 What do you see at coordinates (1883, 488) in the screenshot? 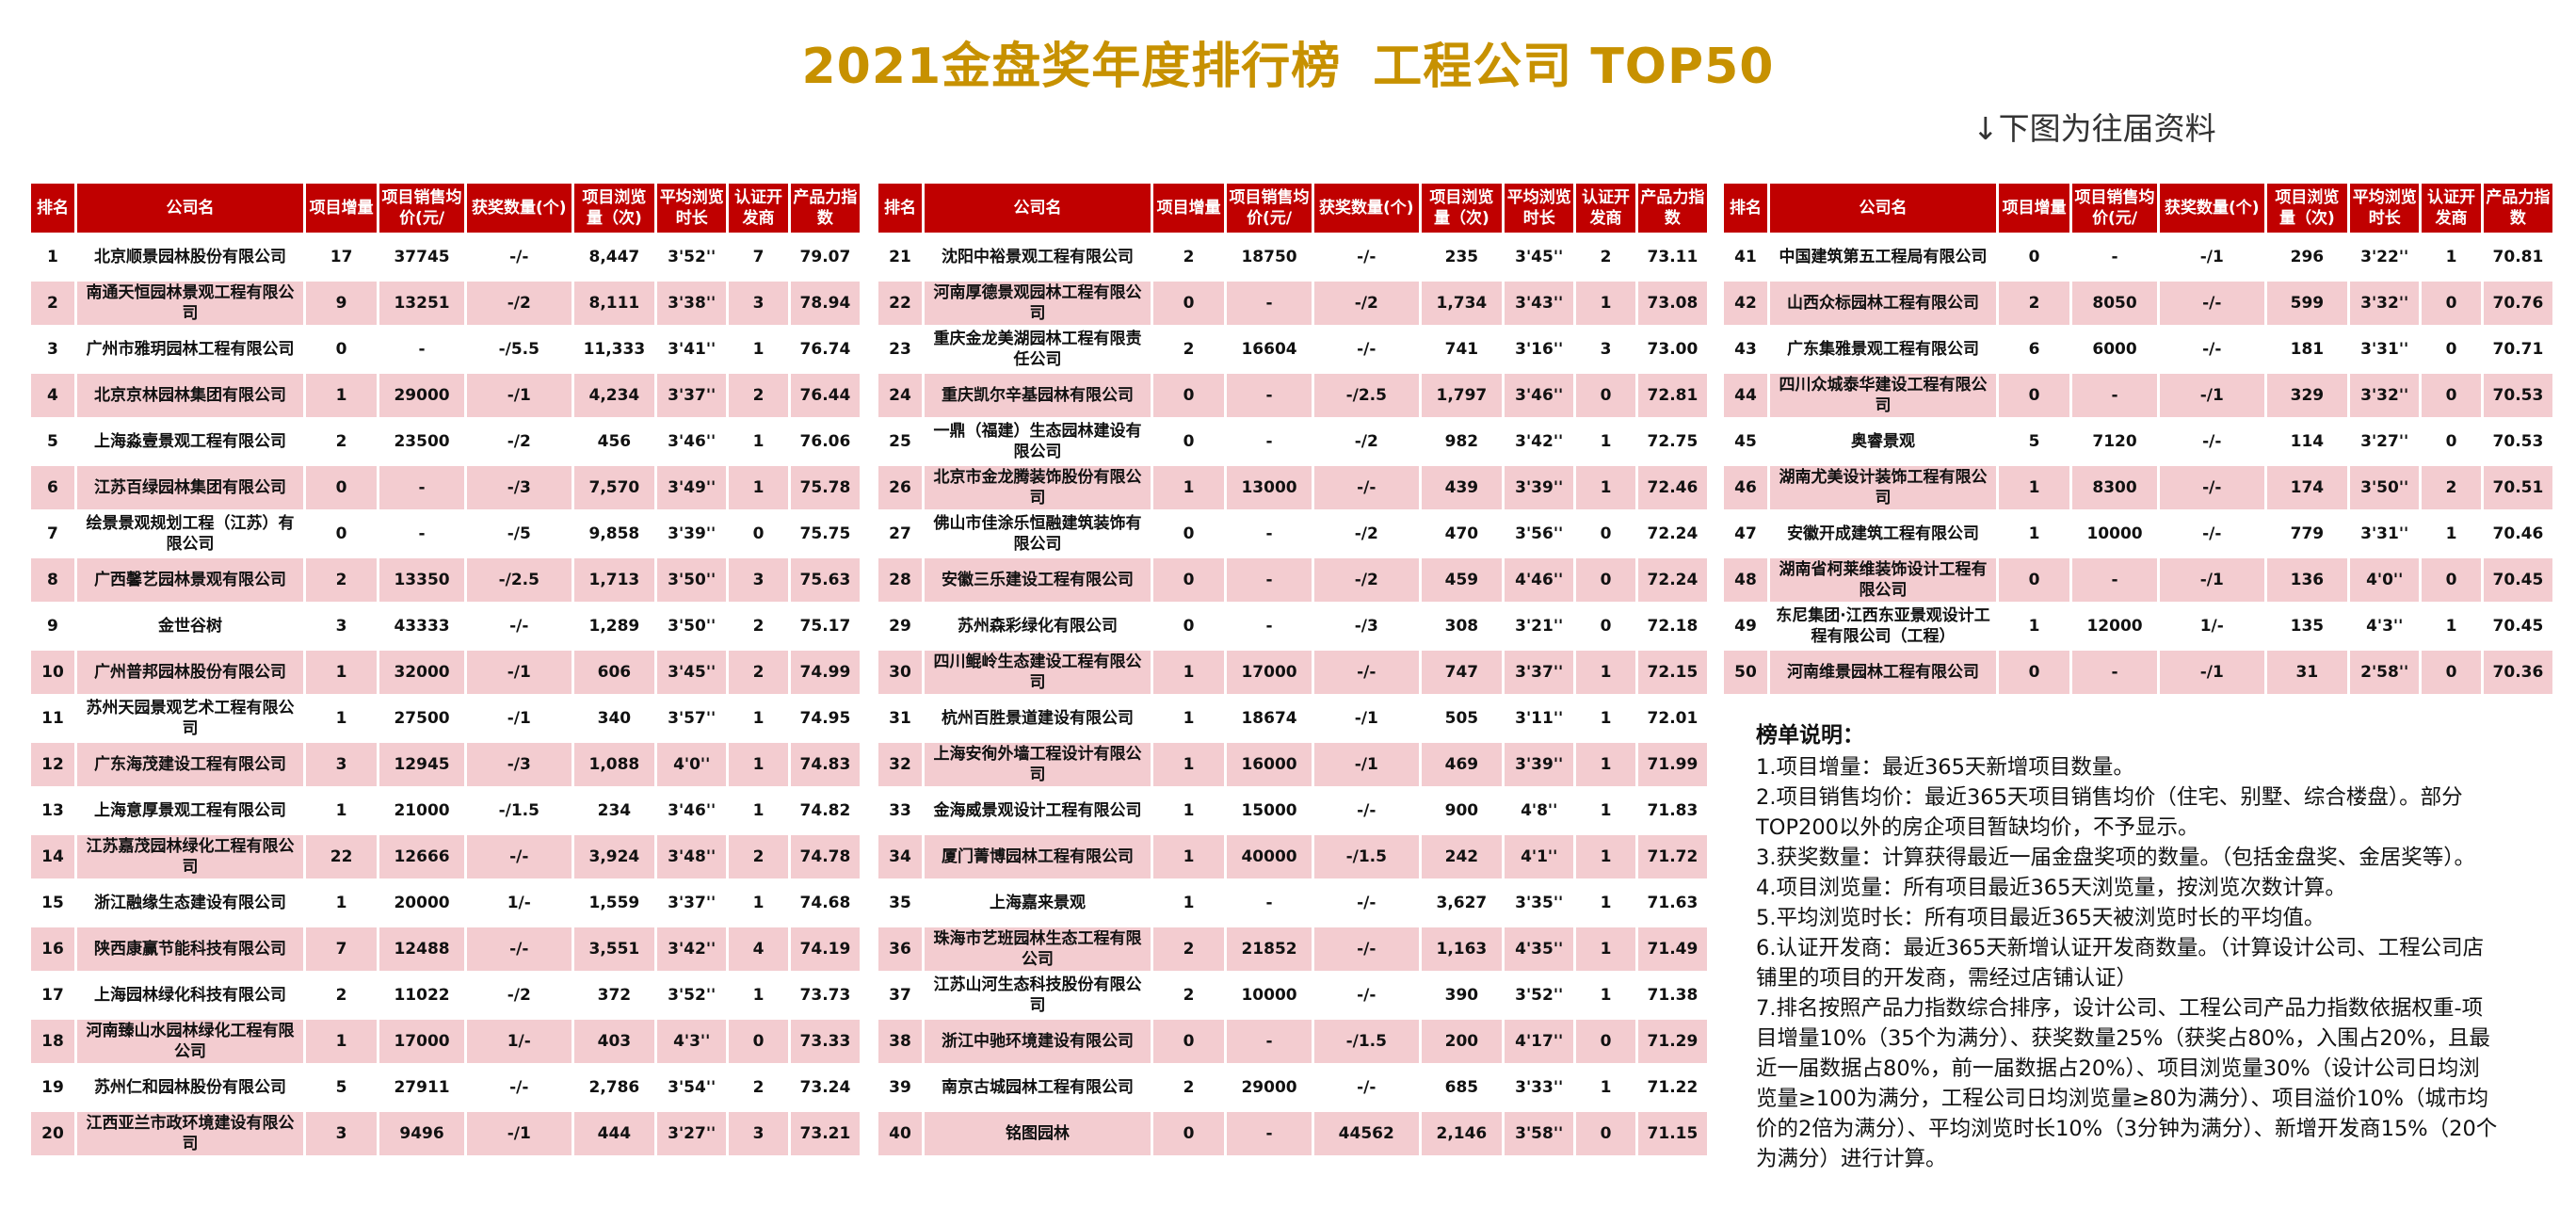
I see `cell-company-name: 湖南尤美设计装饰工程有限公司` at bounding box center [1883, 488].